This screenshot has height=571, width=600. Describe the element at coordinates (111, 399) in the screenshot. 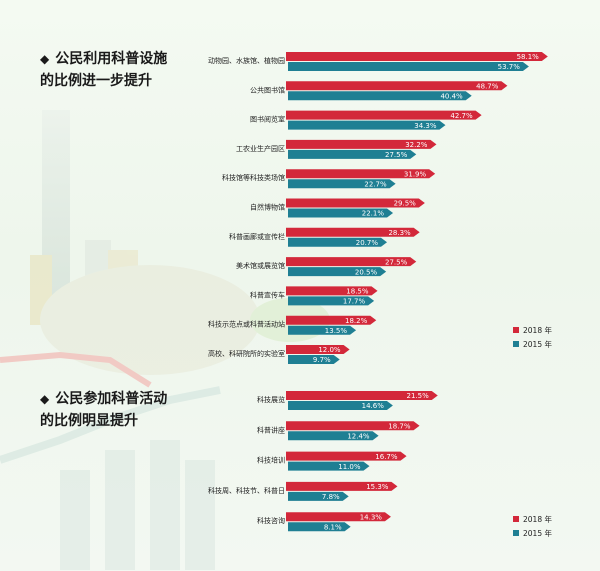

I see `section-title-line1: 公民参加科普活动` at that location.